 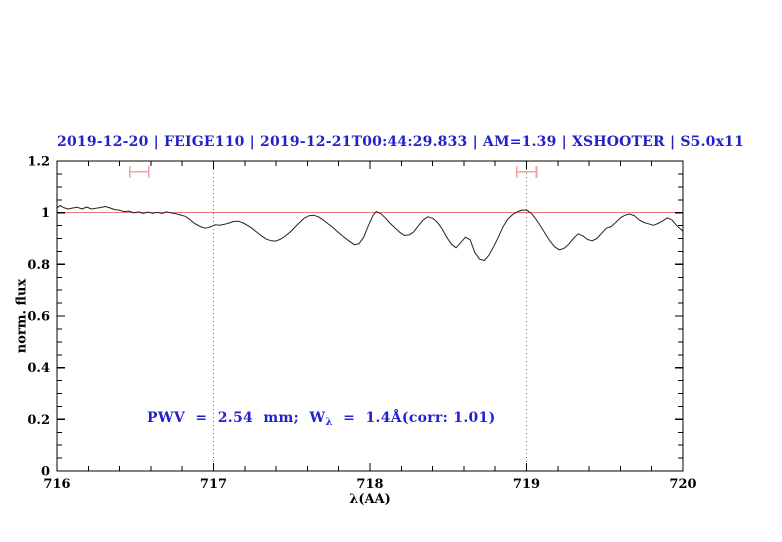 I want to click on x-axis-label: λ(AA), so click(x=370, y=499).